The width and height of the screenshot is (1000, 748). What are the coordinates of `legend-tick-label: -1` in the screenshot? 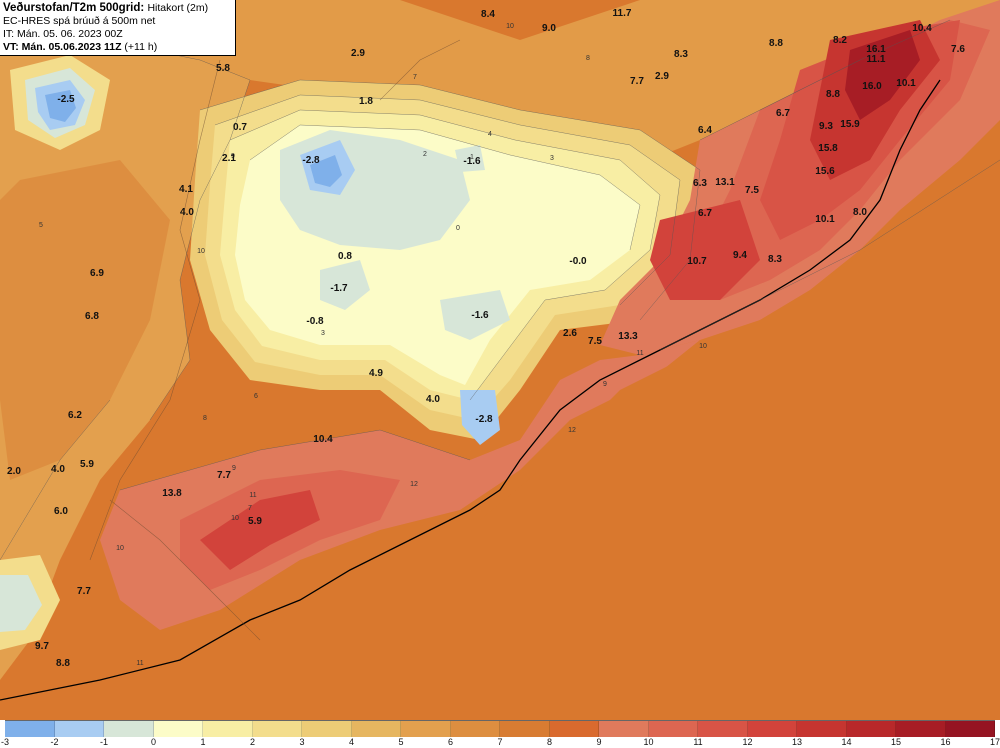 It's located at (104, 742).